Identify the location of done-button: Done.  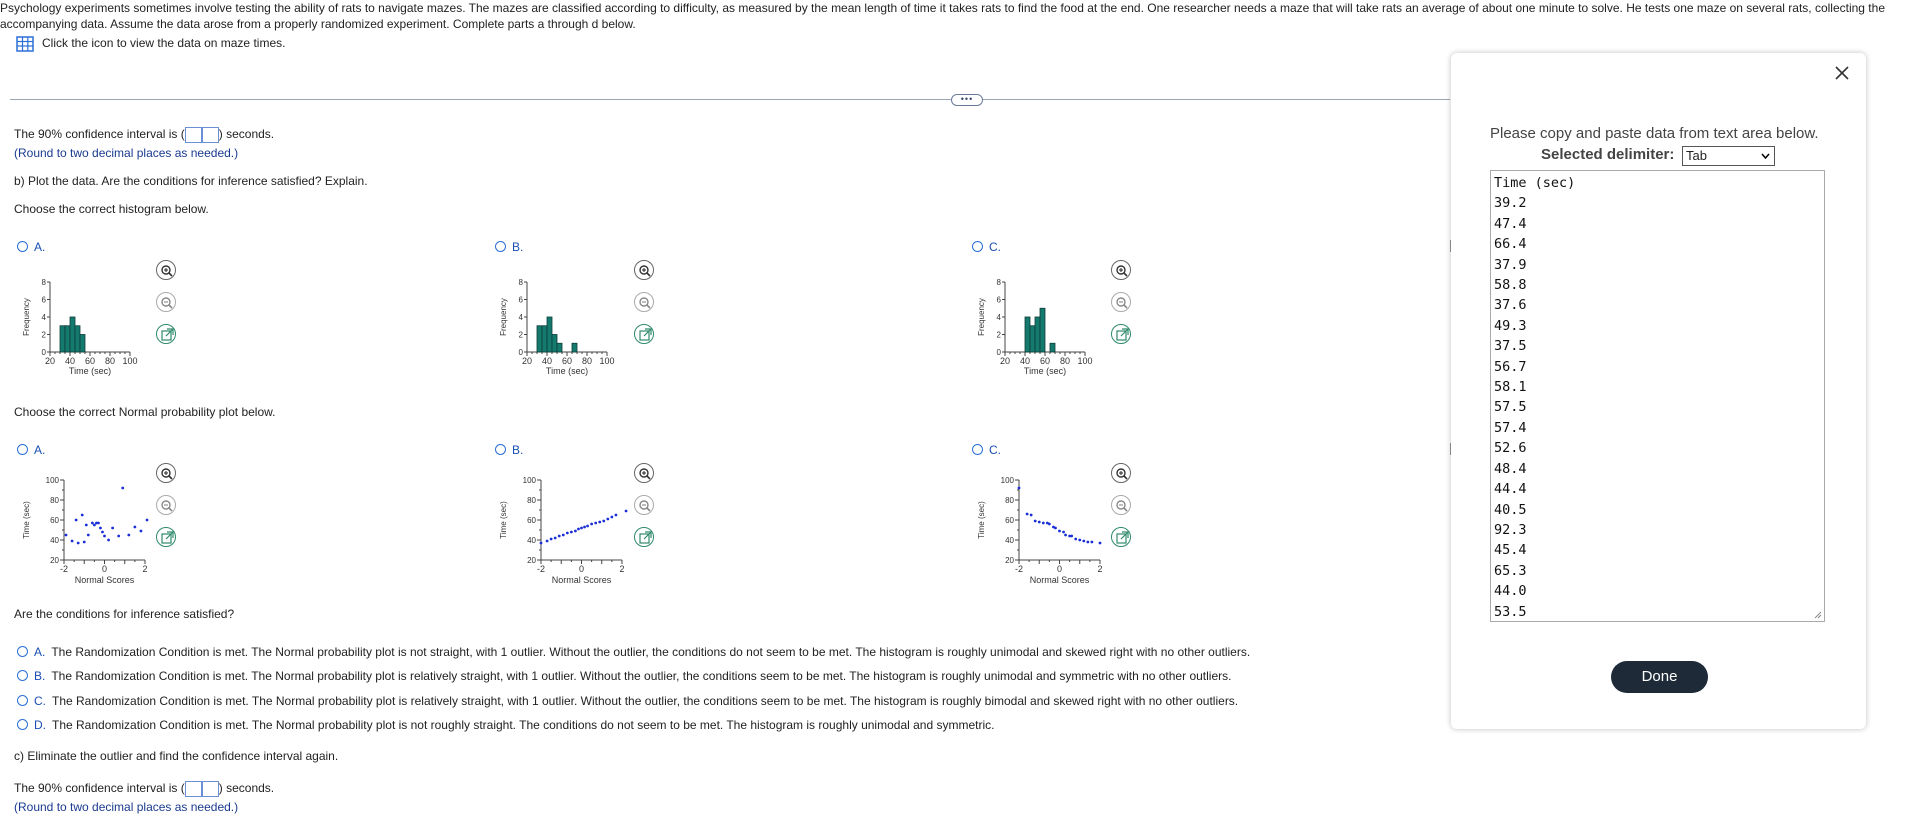
(1659, 677).